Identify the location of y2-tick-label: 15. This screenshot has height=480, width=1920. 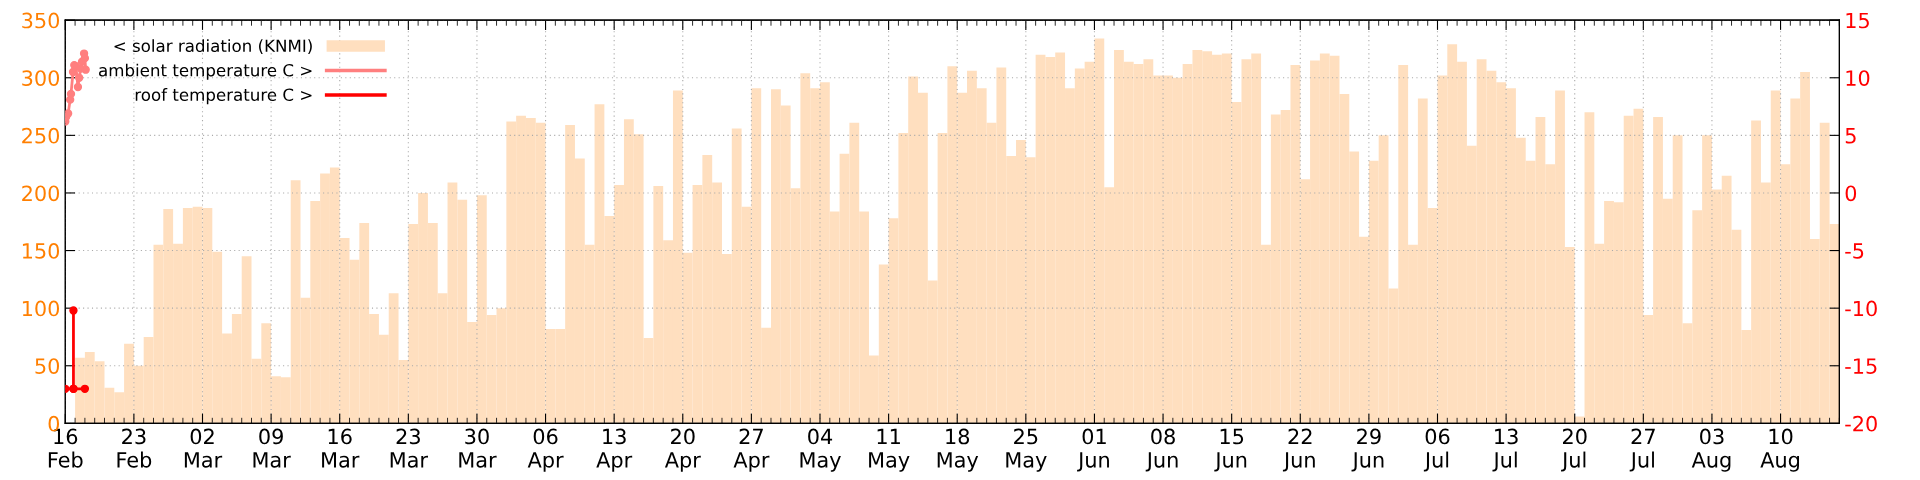
(1857, 20).